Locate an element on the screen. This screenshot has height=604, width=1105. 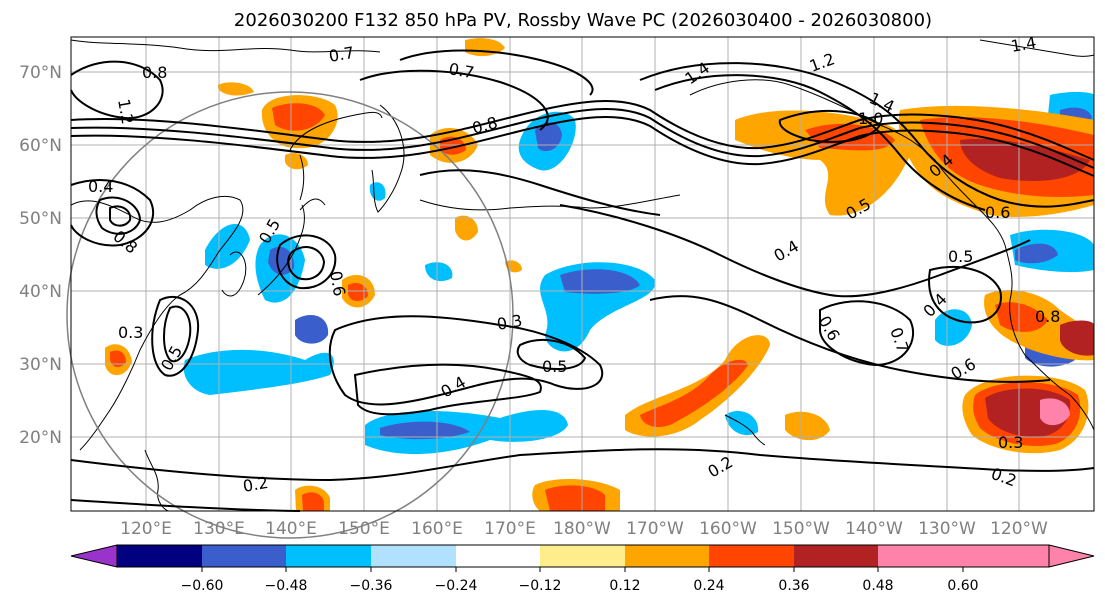
lat-label: 20°N is located at coordinates (40, 438).